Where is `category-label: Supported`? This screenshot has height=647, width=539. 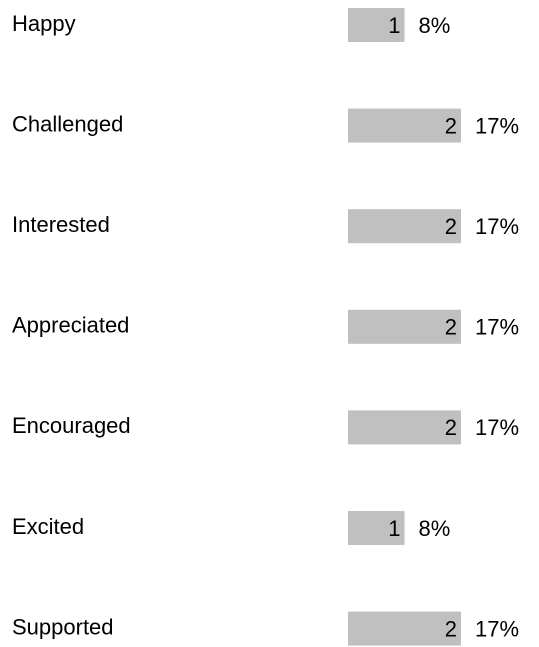 category-label: Supported is located at coordinates (63, 626).